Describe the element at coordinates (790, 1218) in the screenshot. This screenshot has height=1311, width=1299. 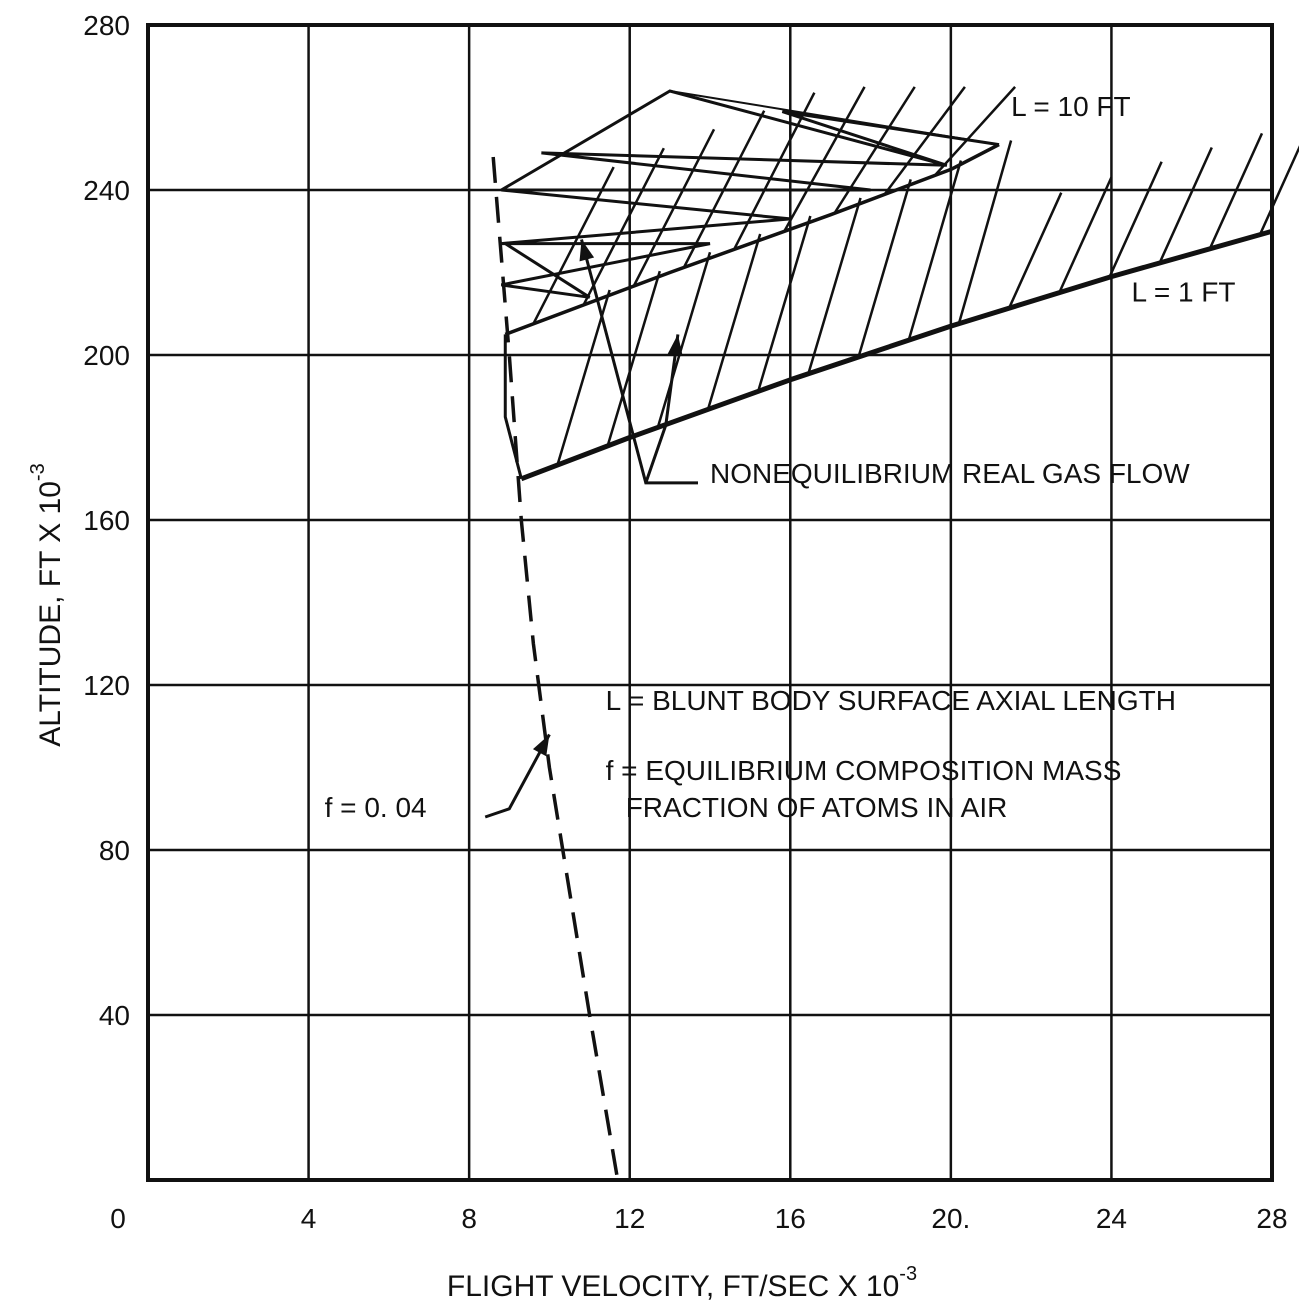
I see `x-tick-label: 16` at that location.